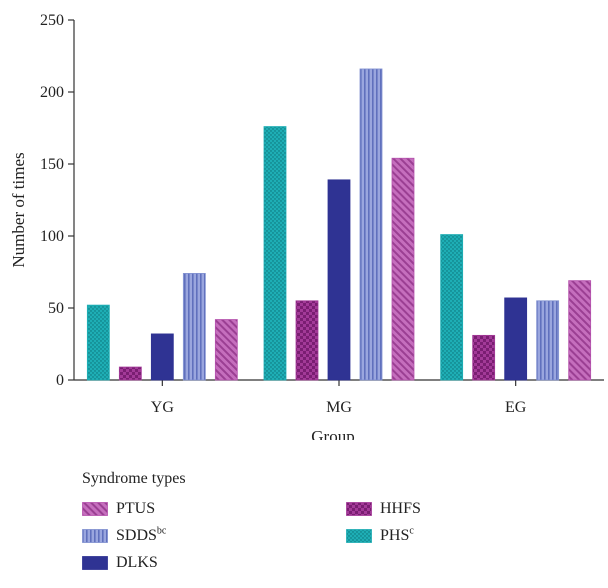 Image resolution: width=608 pixels, height=588 pixels. Describe the element at coordinates (52, 164) in the screenshot. I see `y-tick-label: 150` at that location.